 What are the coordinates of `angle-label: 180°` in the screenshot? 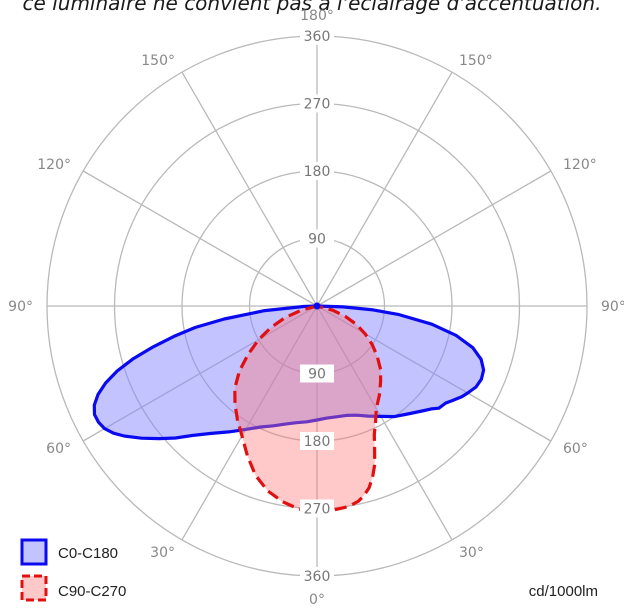 It's located at (317, 16).